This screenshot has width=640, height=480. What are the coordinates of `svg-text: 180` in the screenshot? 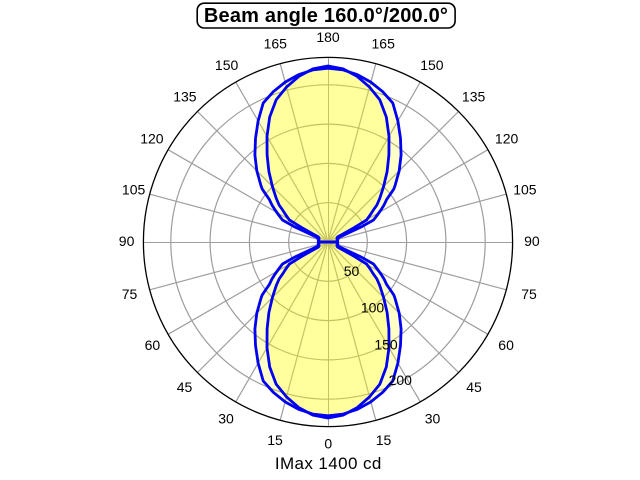 It's located at (328, 37).